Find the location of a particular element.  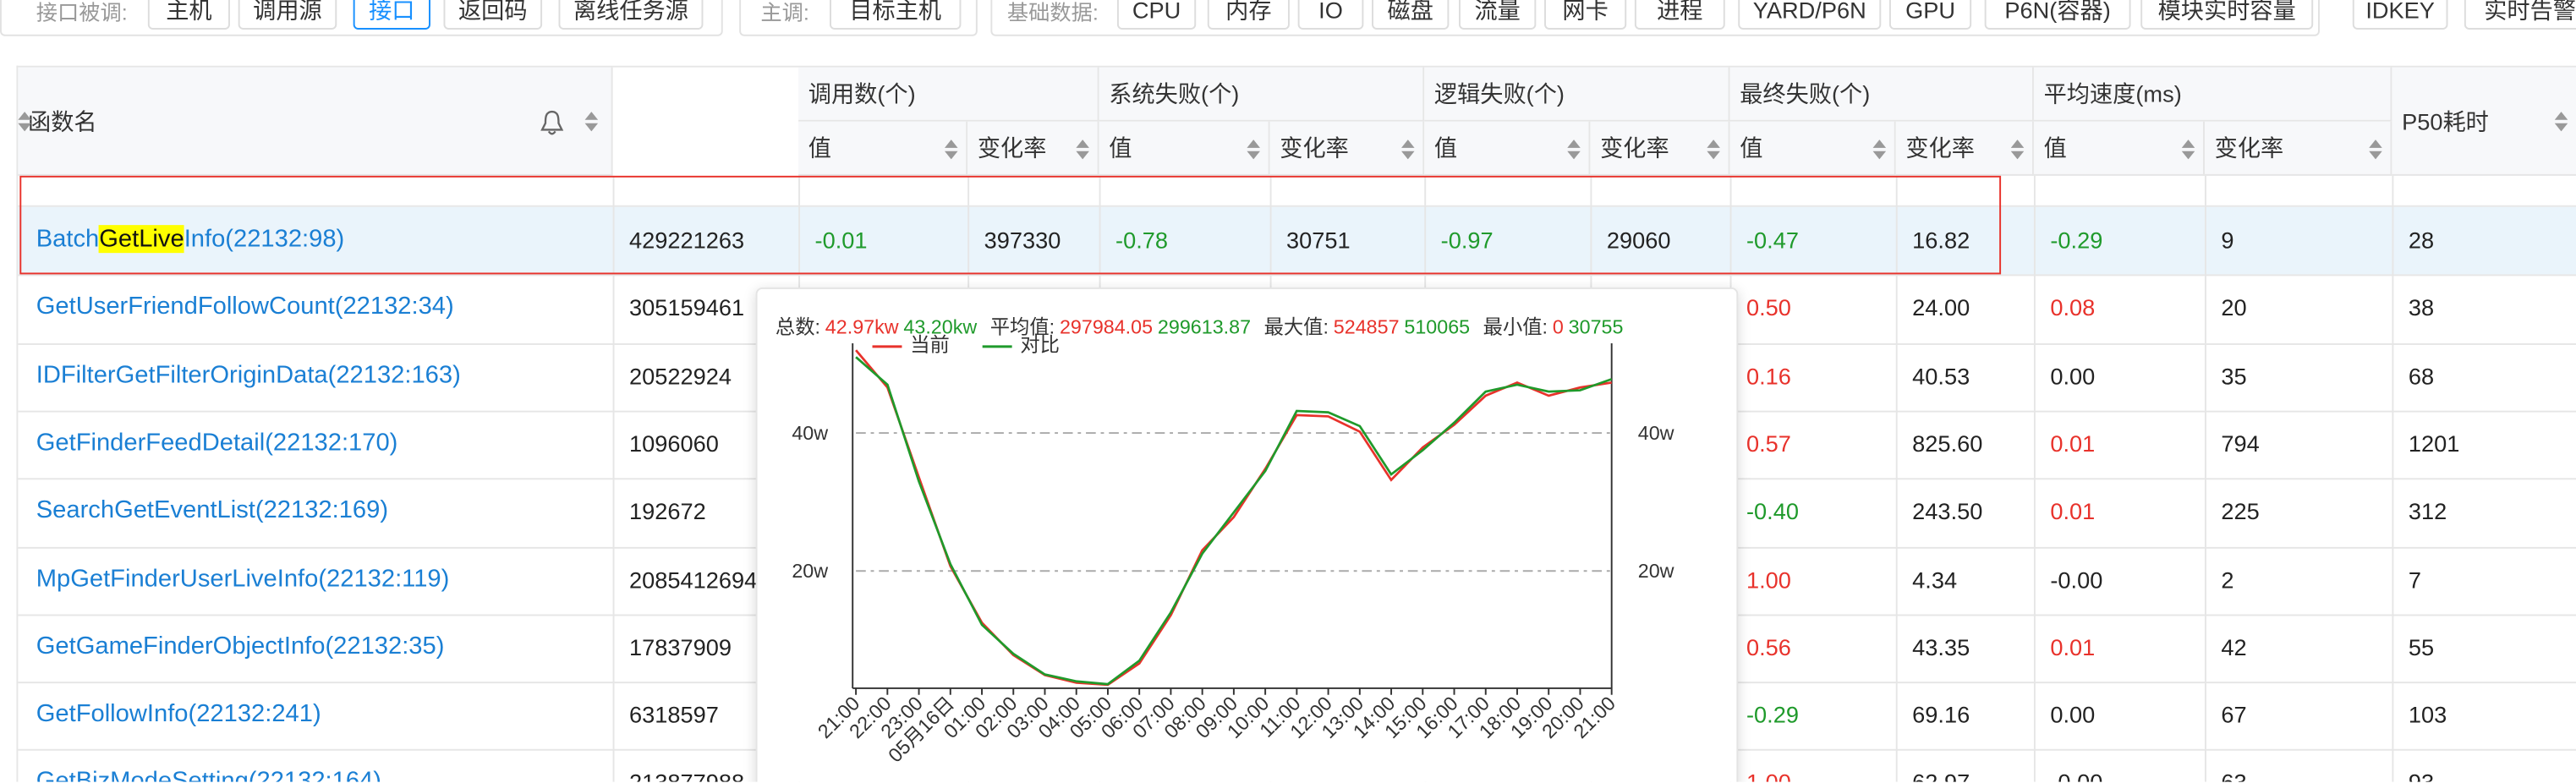

cell-value: 1096060 is located at coordinates (674, 444).